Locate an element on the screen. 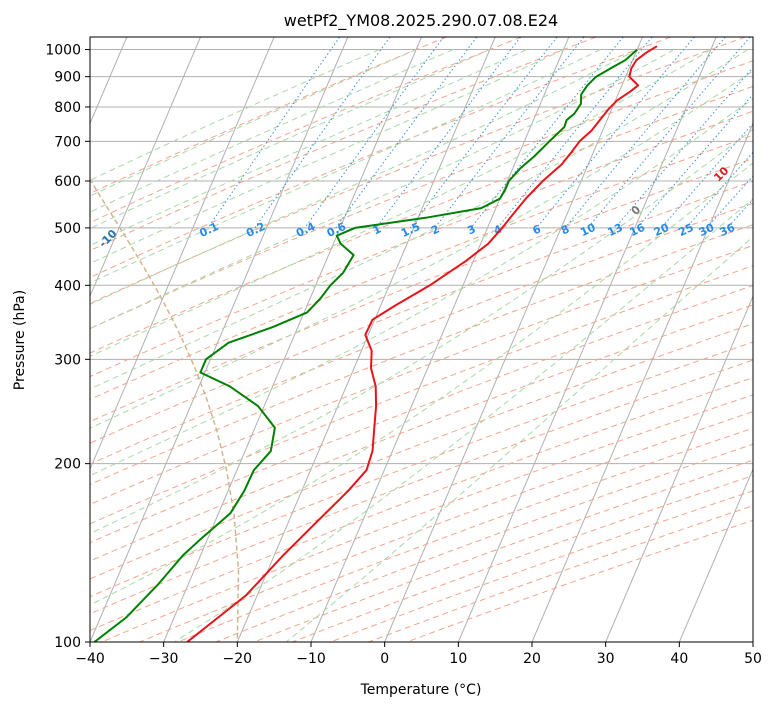 The width and height of the screenshot is (775, 708). x-axis-ticks: −40 −30 −20 −10 0 10 20 30 40 50 is located at coordinates (418, 654).